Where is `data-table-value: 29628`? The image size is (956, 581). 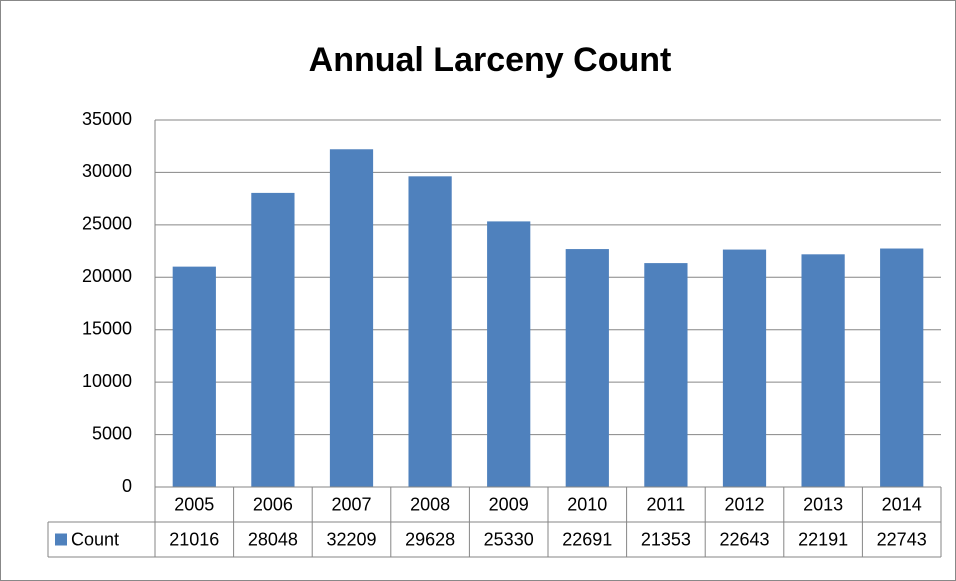 data-table-value: 29628 is located at coordinates (430, 539).